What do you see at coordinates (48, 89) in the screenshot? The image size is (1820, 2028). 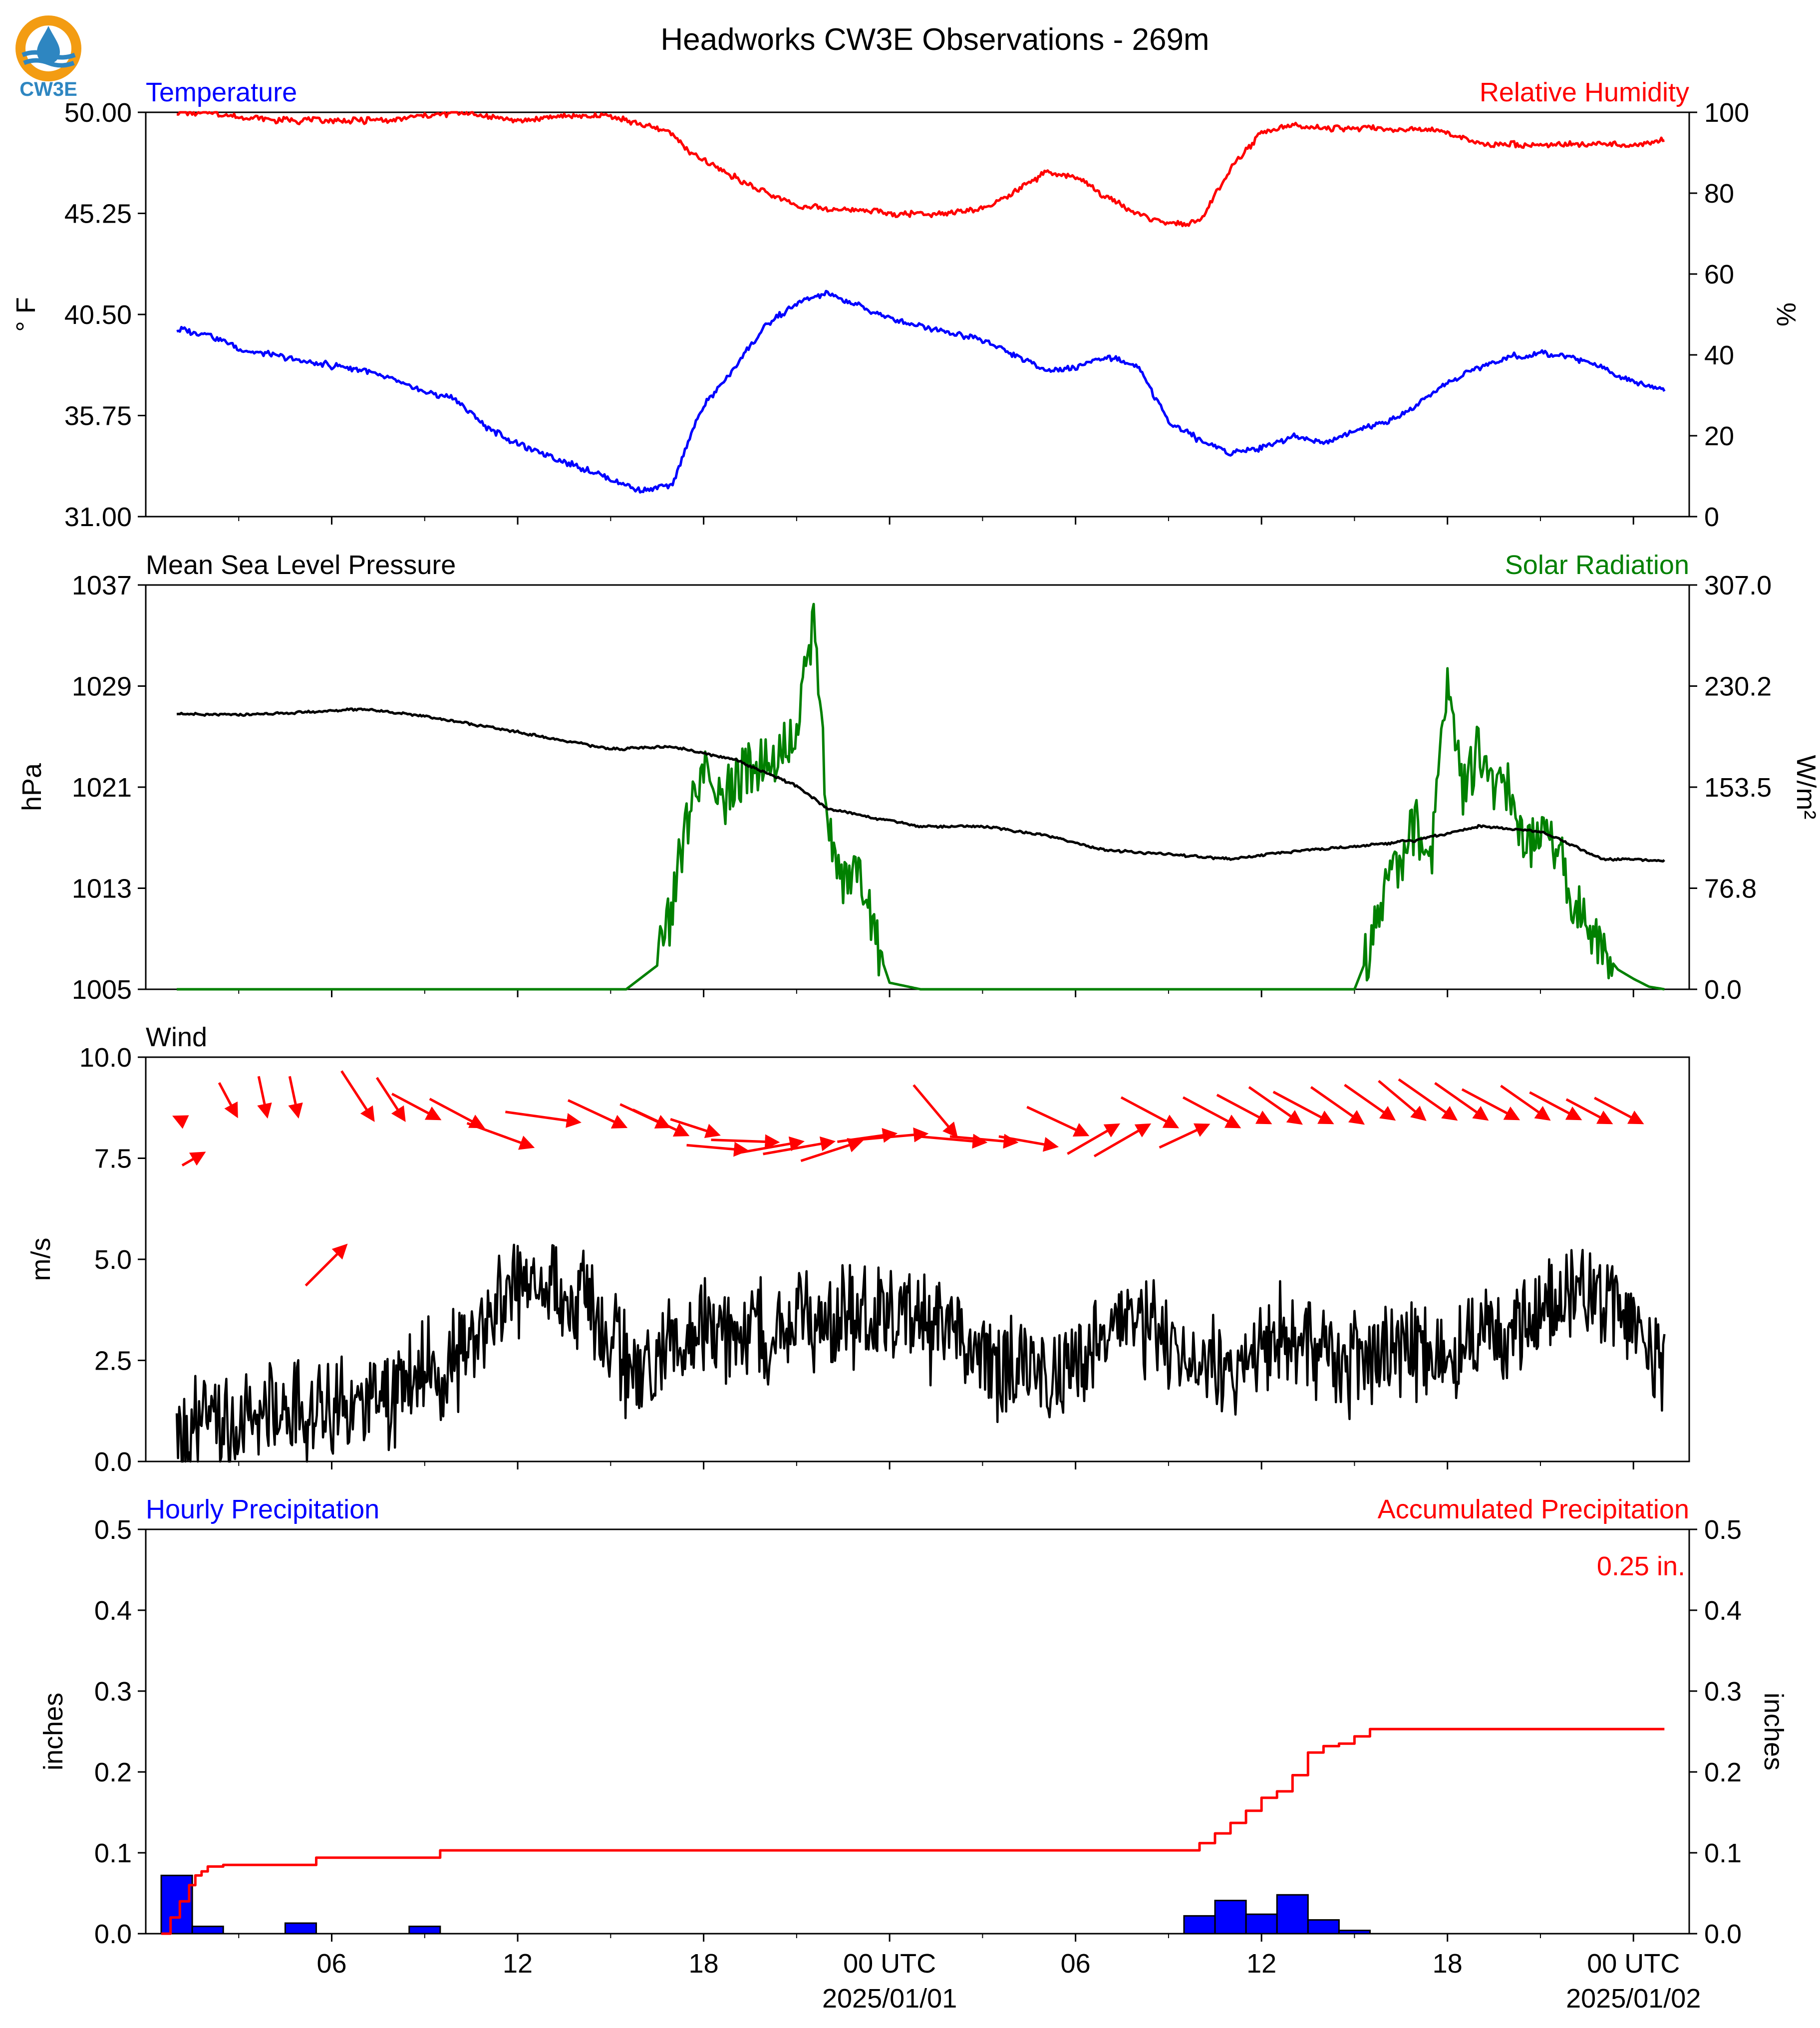 I see `logo-label: CW3E` at bounding box center [48, 89].